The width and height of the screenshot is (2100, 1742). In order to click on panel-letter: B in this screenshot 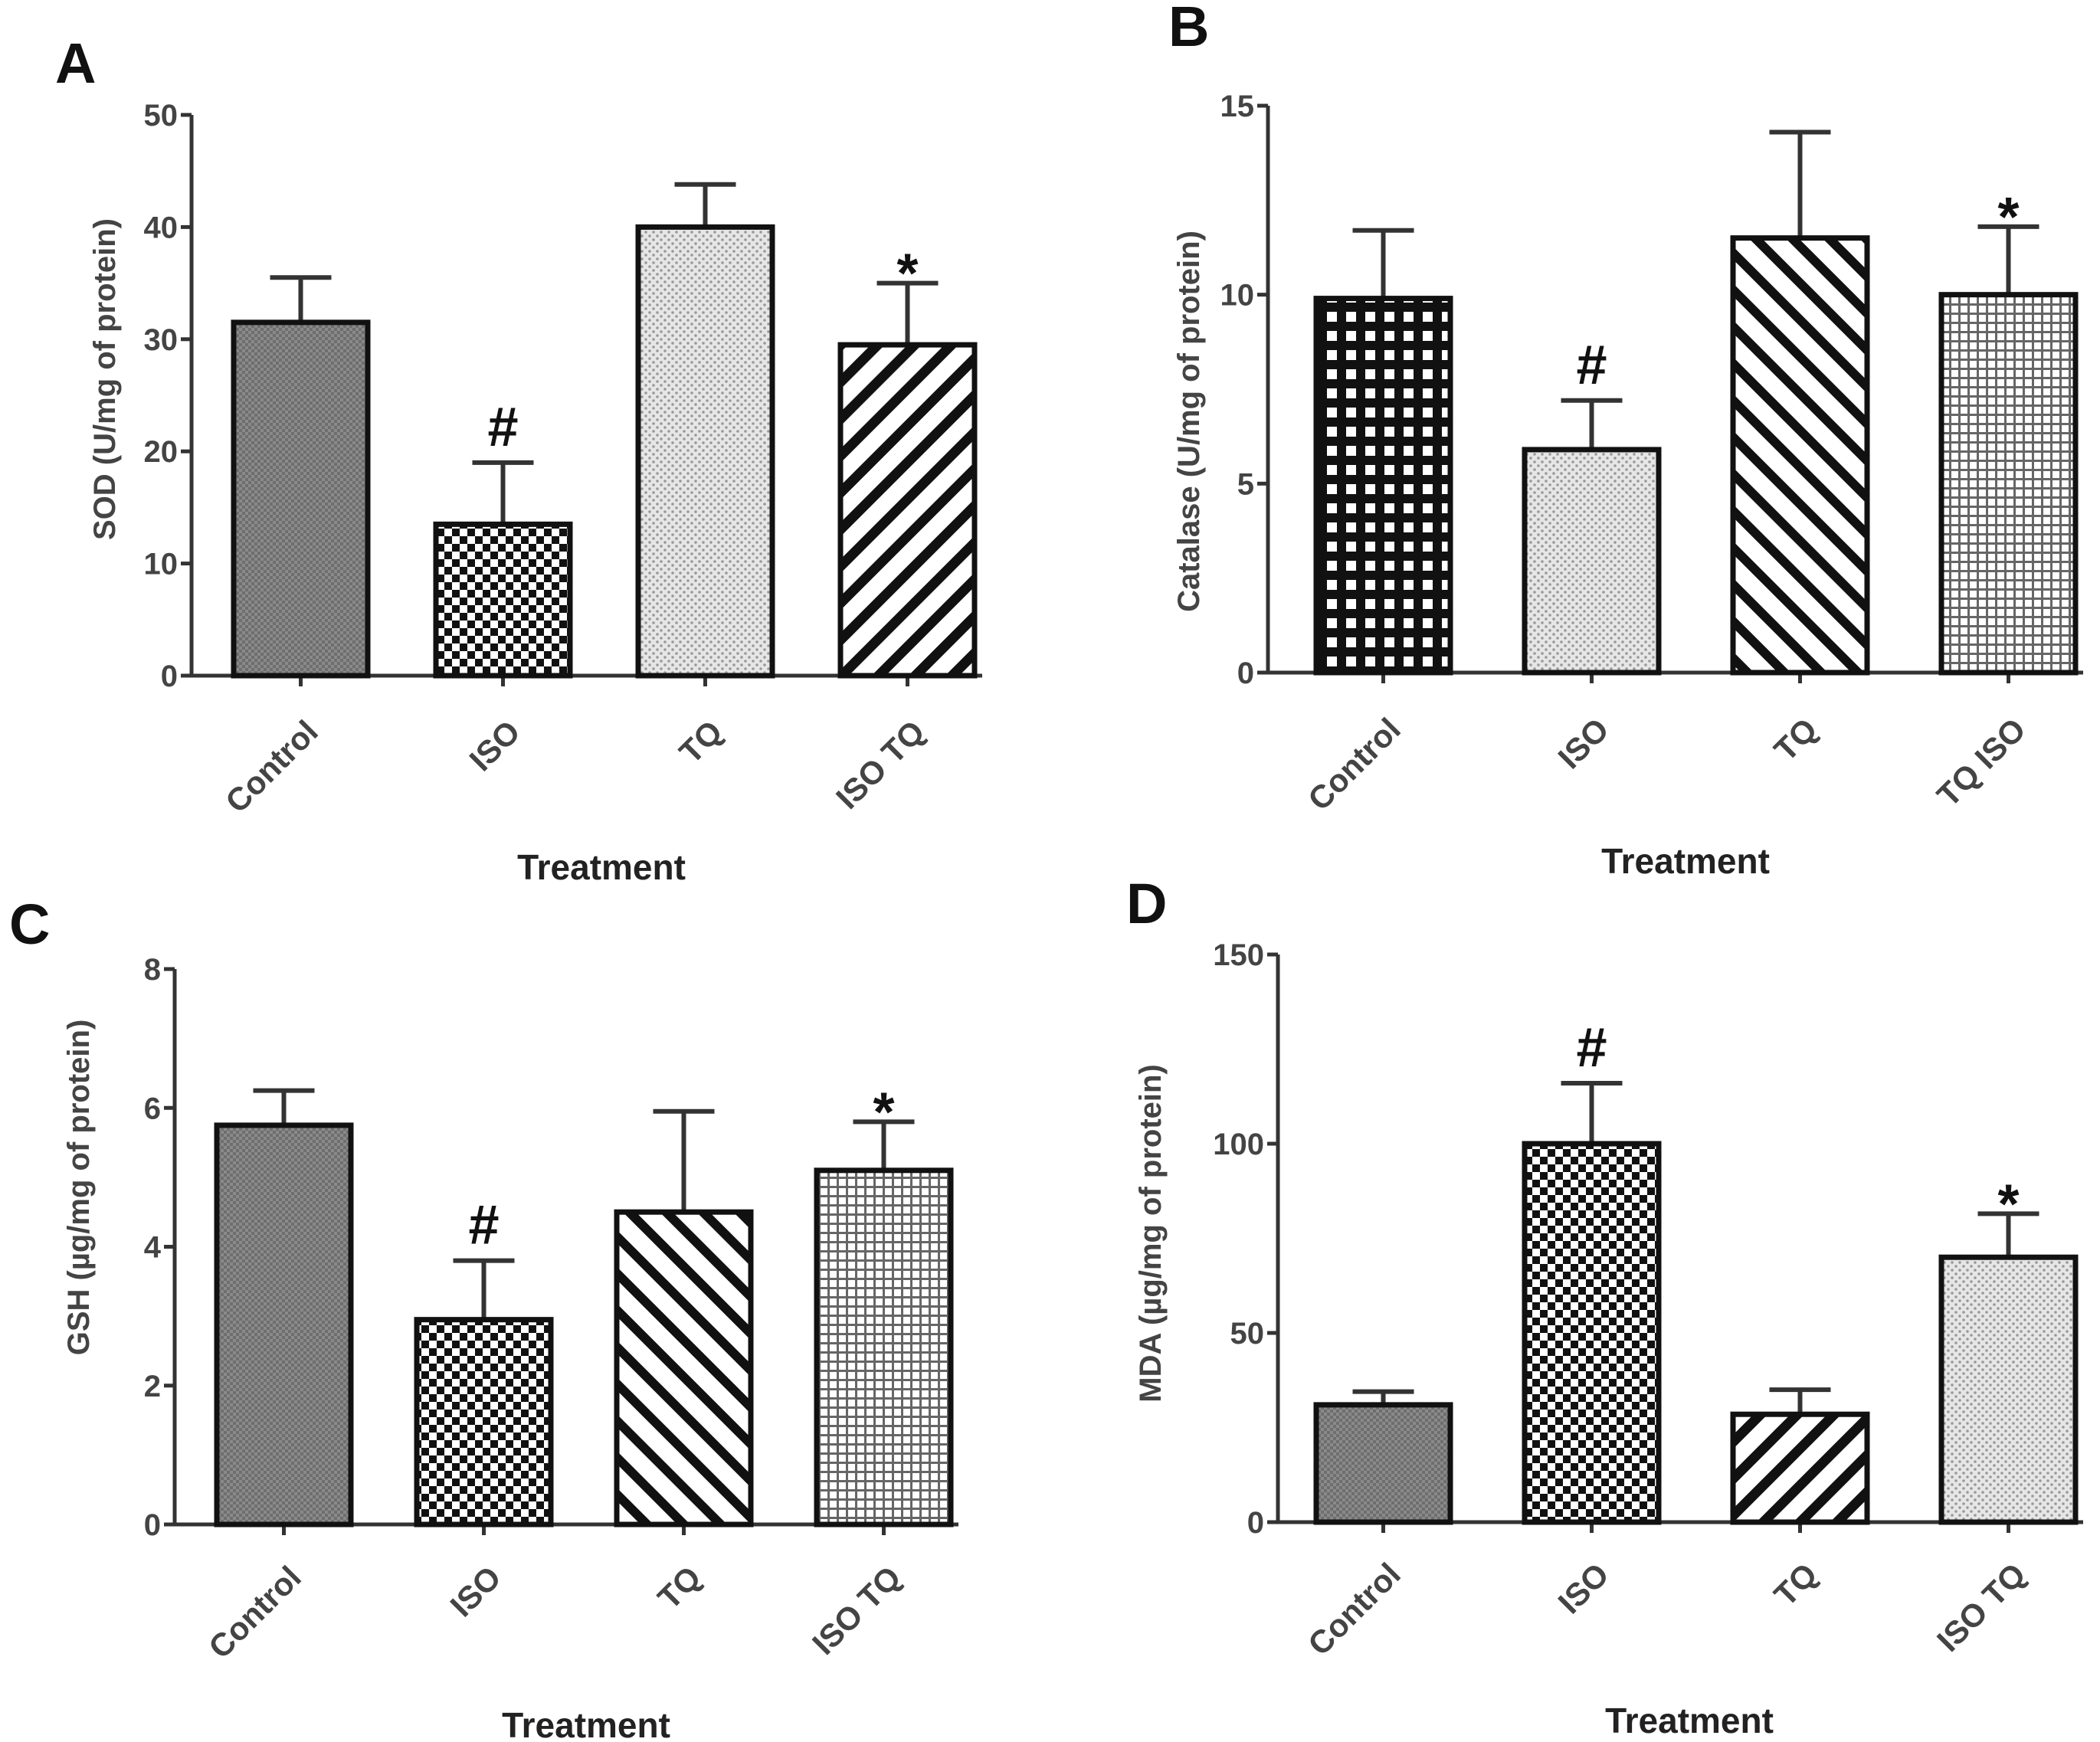, I will do `click(1188, 29)`.